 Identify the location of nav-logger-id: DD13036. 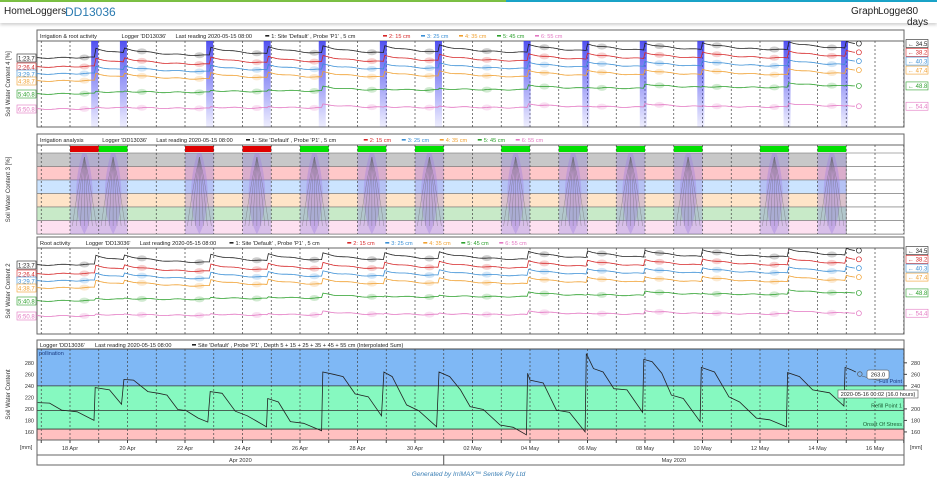
(90, 12).